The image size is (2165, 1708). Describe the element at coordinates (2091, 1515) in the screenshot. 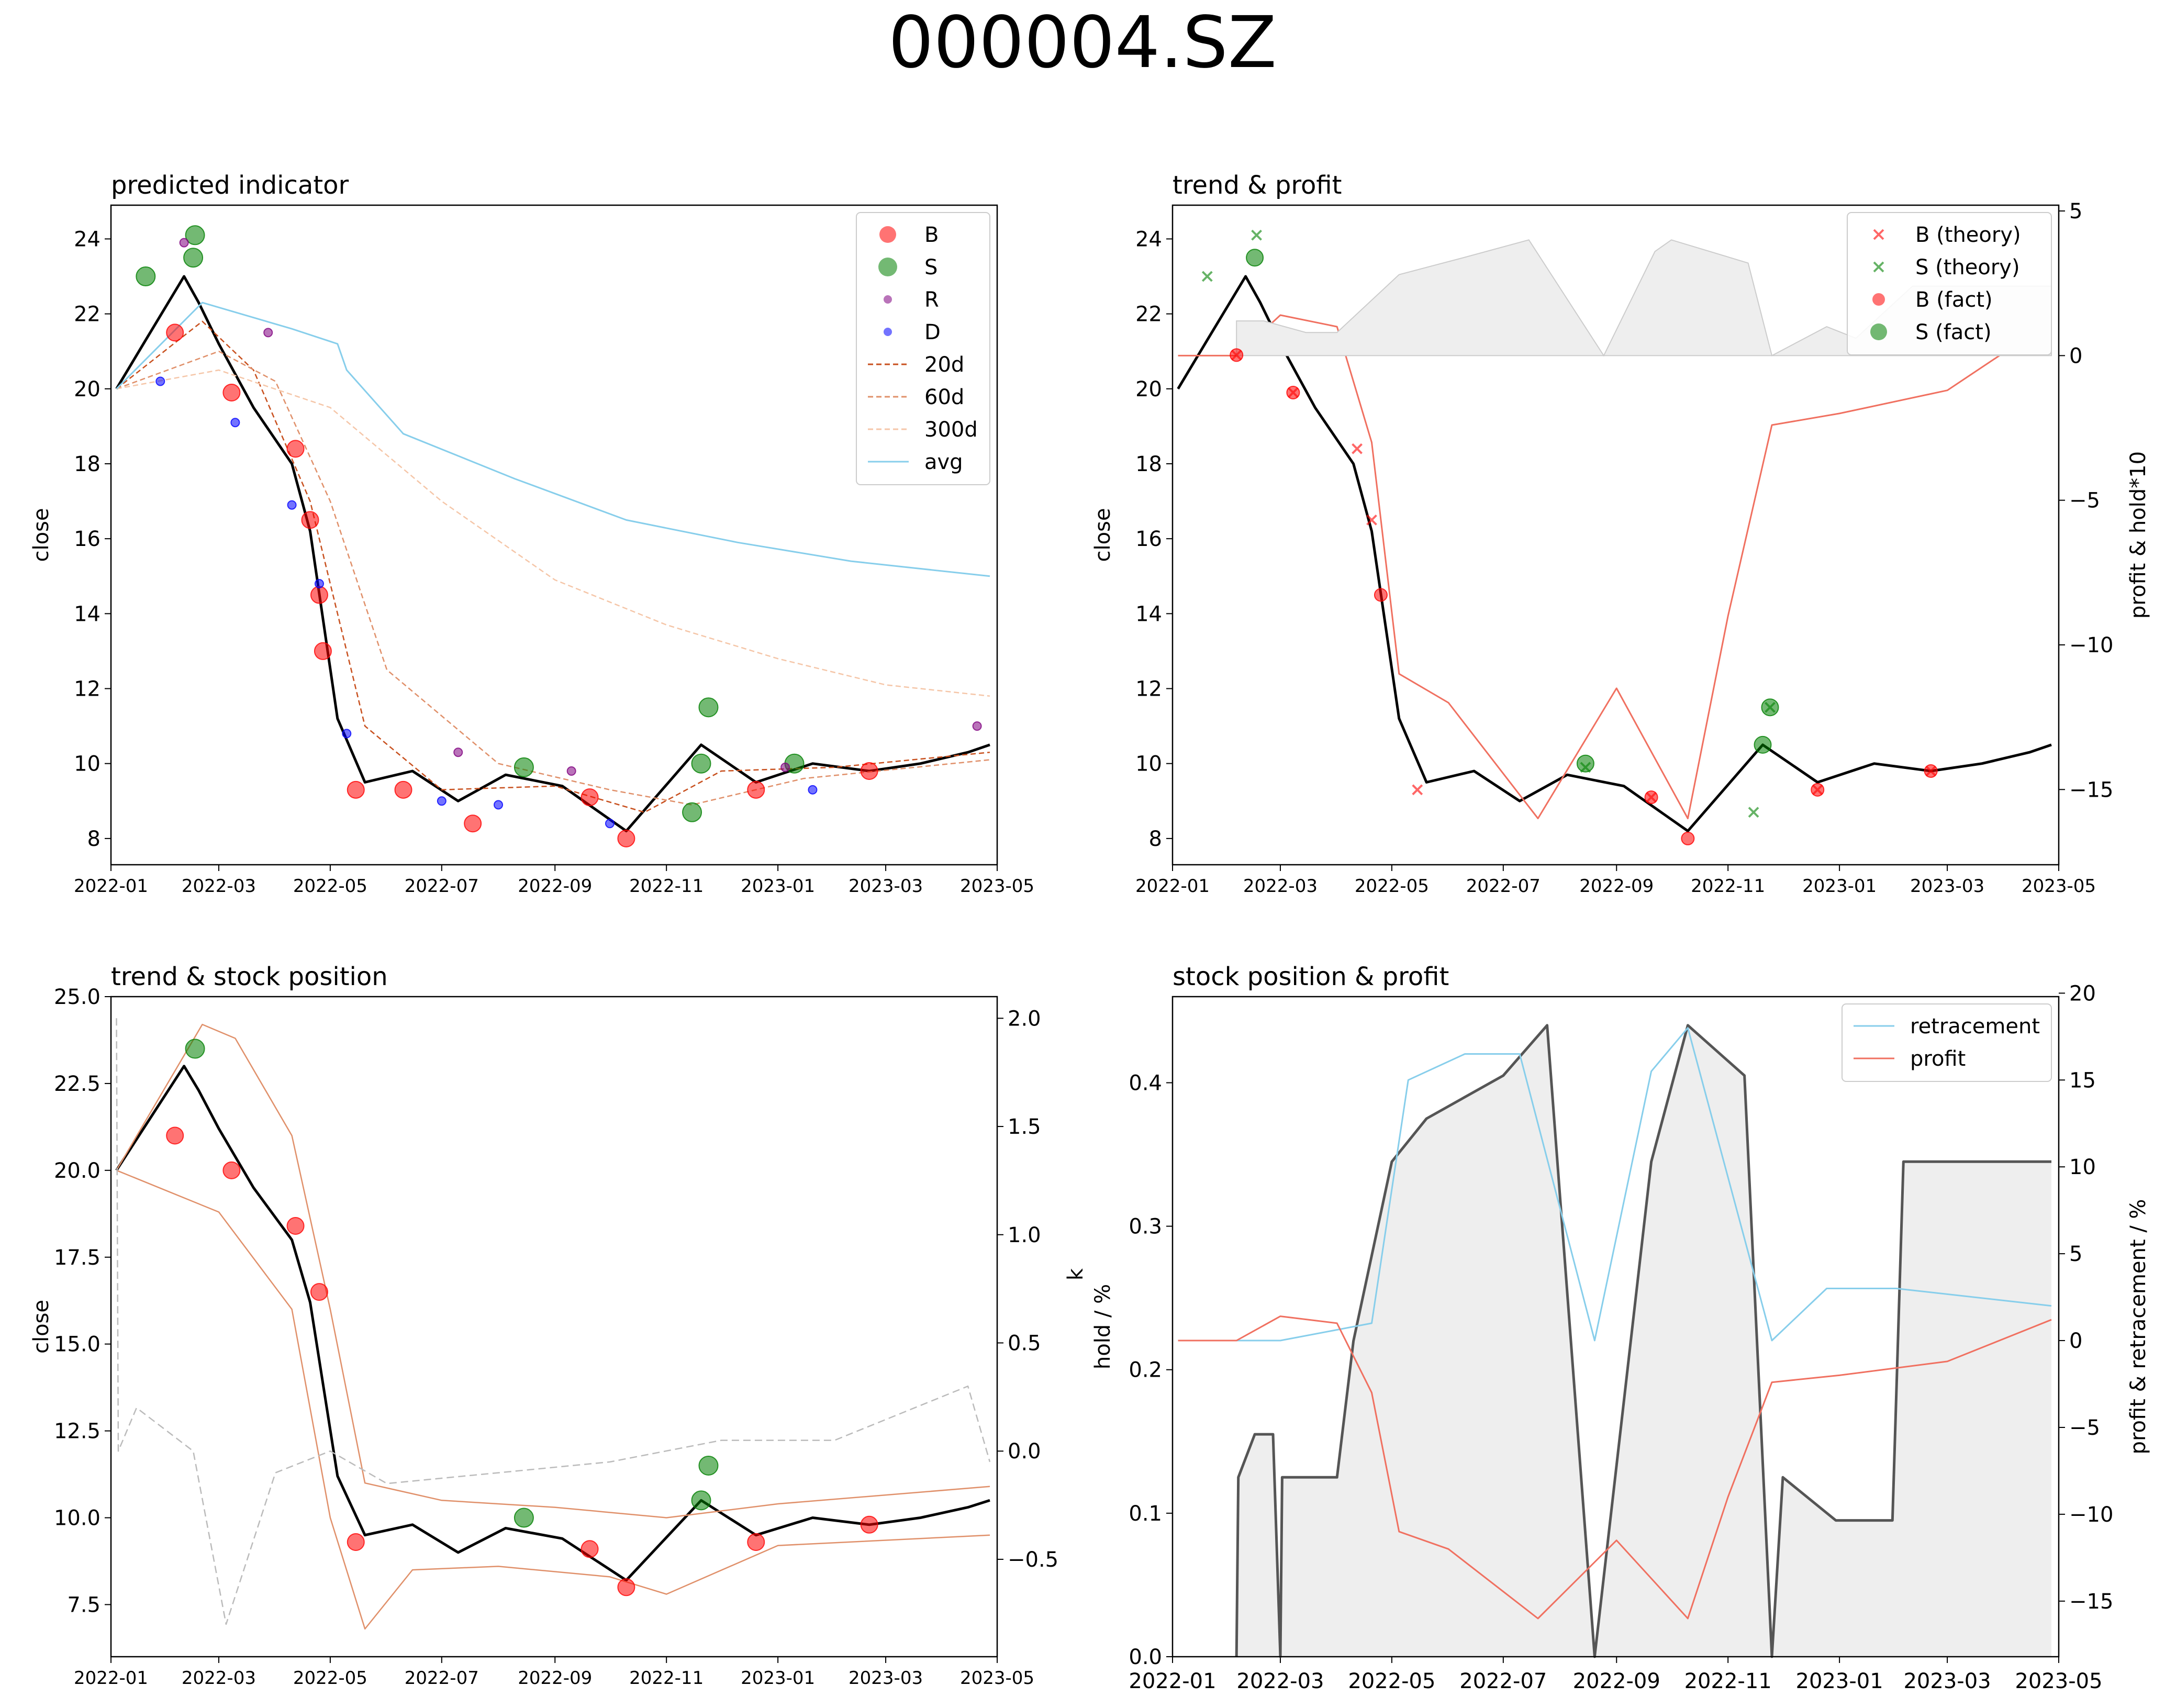

I see `y-right-tick-label: −10` at that location.